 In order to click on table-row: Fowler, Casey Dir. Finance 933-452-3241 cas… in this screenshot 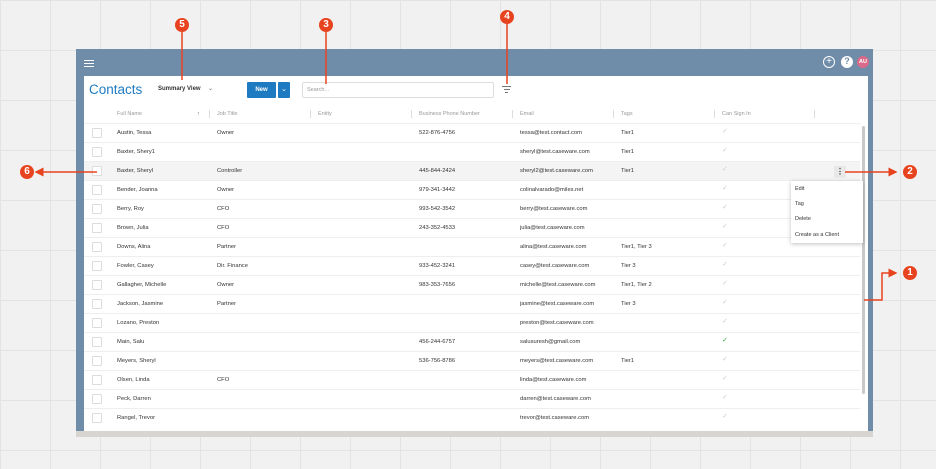, I will do `click(472, 265)`.